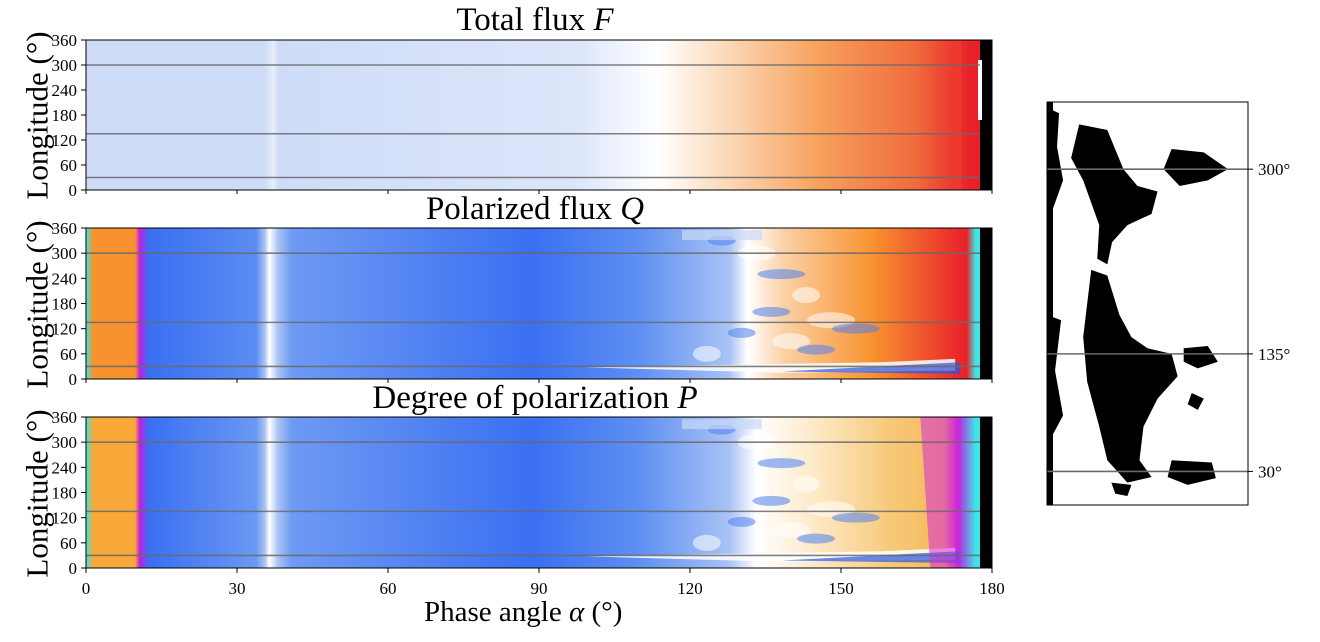 Image resolution: width=1320 pixels, height=642 pixels. Describe the element at coordinates (980, 90) in the screenshot. I see `white-notch` at that location.